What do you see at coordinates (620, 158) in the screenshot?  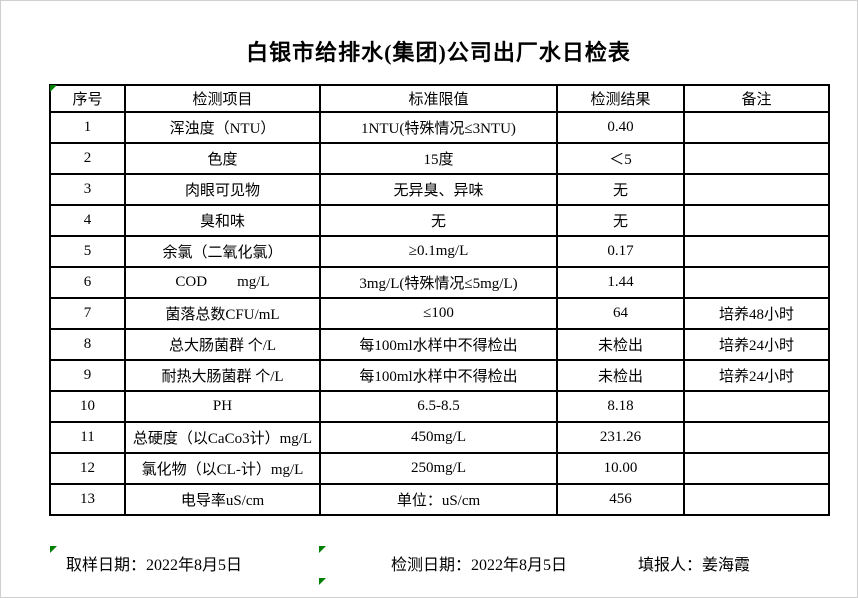 I see `cell-result: ＜5` at bounding box center [620, 158].